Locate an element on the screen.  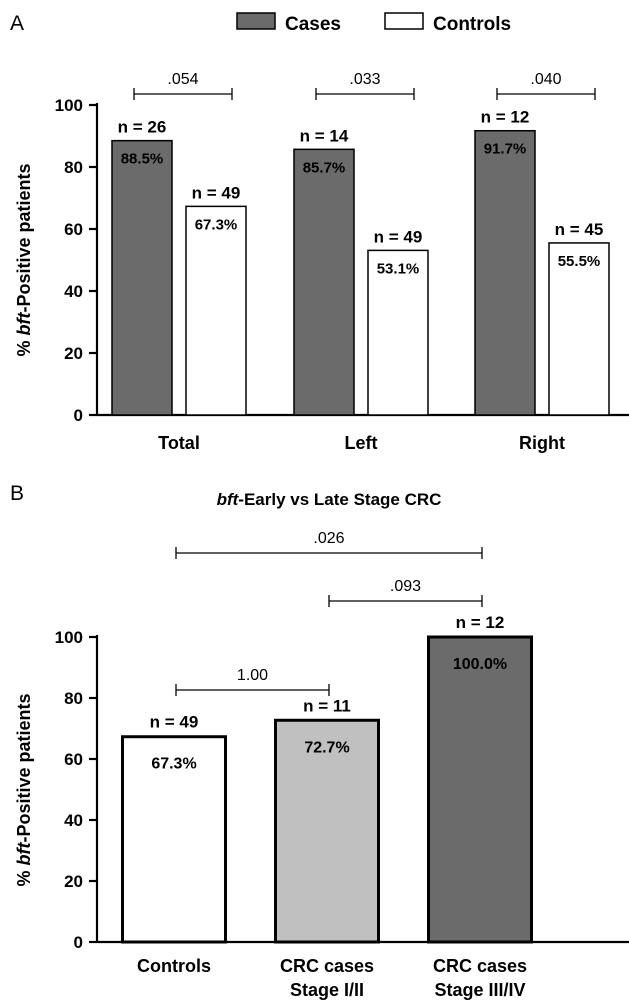
bar-n-label: n = 26 is located at coordinates (142, 127).